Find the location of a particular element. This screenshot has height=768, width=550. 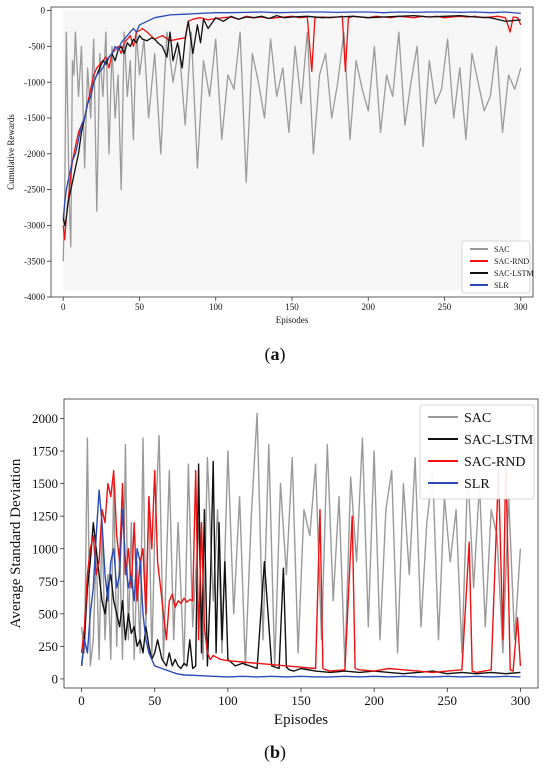

y-tick-label: -4000 is located at coordinates (34, 297).